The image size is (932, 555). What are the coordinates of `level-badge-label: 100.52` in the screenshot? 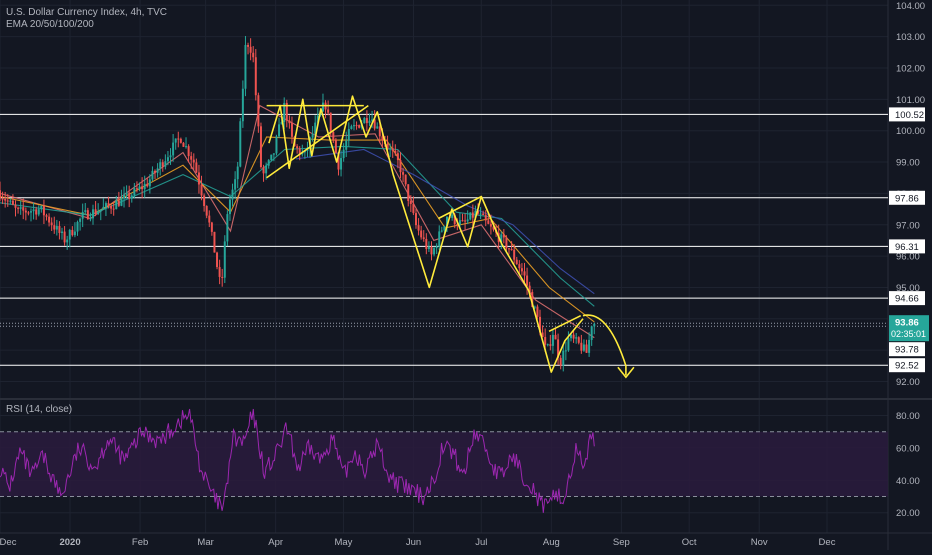 It's located at (909, 115).